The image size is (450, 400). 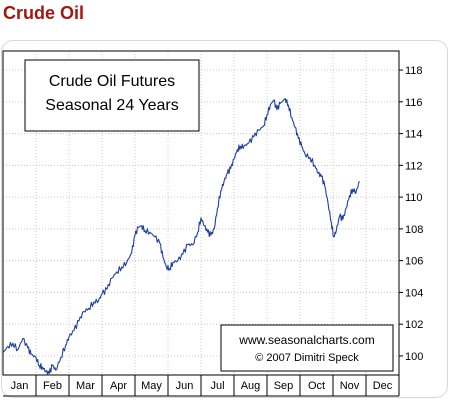 I want to click on x-tick-label-apr: Apr, so click(x=118, y=386).